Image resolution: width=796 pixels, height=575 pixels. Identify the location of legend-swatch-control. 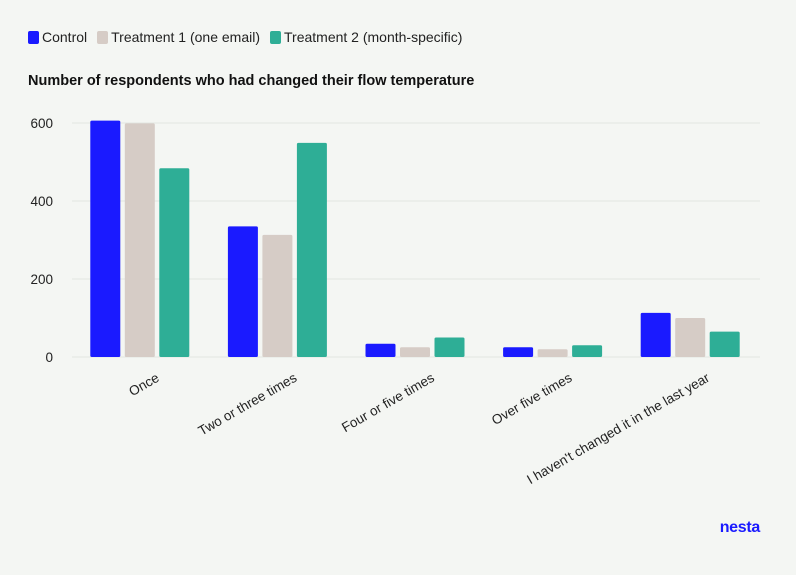
(33, 37).